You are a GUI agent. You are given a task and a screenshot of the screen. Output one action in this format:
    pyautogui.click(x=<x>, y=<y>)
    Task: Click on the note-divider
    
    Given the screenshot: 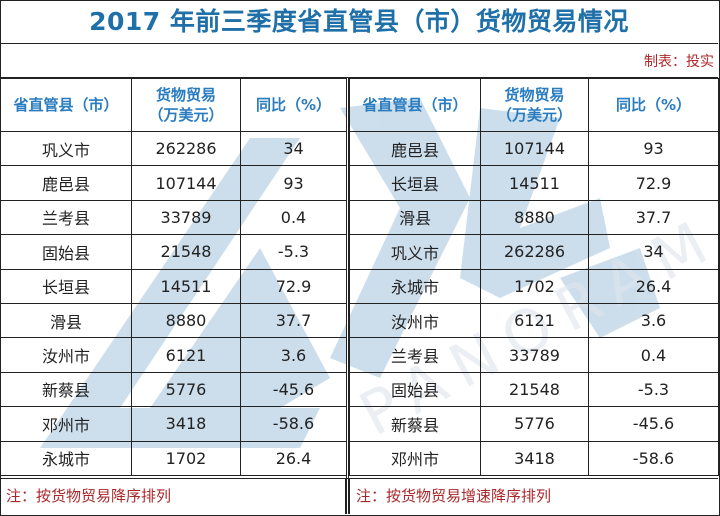 What is the action you would take?
    pyautogui.click(x=359, y=478)
    